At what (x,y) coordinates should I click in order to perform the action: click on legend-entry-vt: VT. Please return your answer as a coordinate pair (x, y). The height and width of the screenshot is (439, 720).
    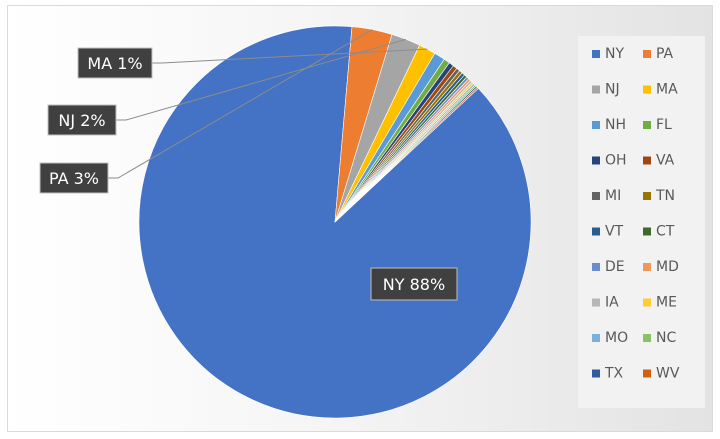
    Looking at the image, I should click on (608, 232).